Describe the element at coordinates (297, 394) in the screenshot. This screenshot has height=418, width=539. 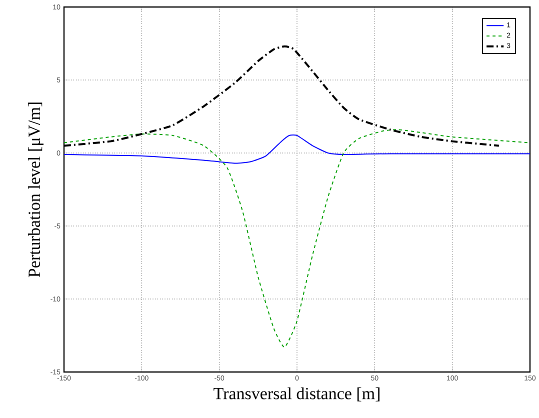
I see `x-axis-title: Transversal distance [m]` at that location.